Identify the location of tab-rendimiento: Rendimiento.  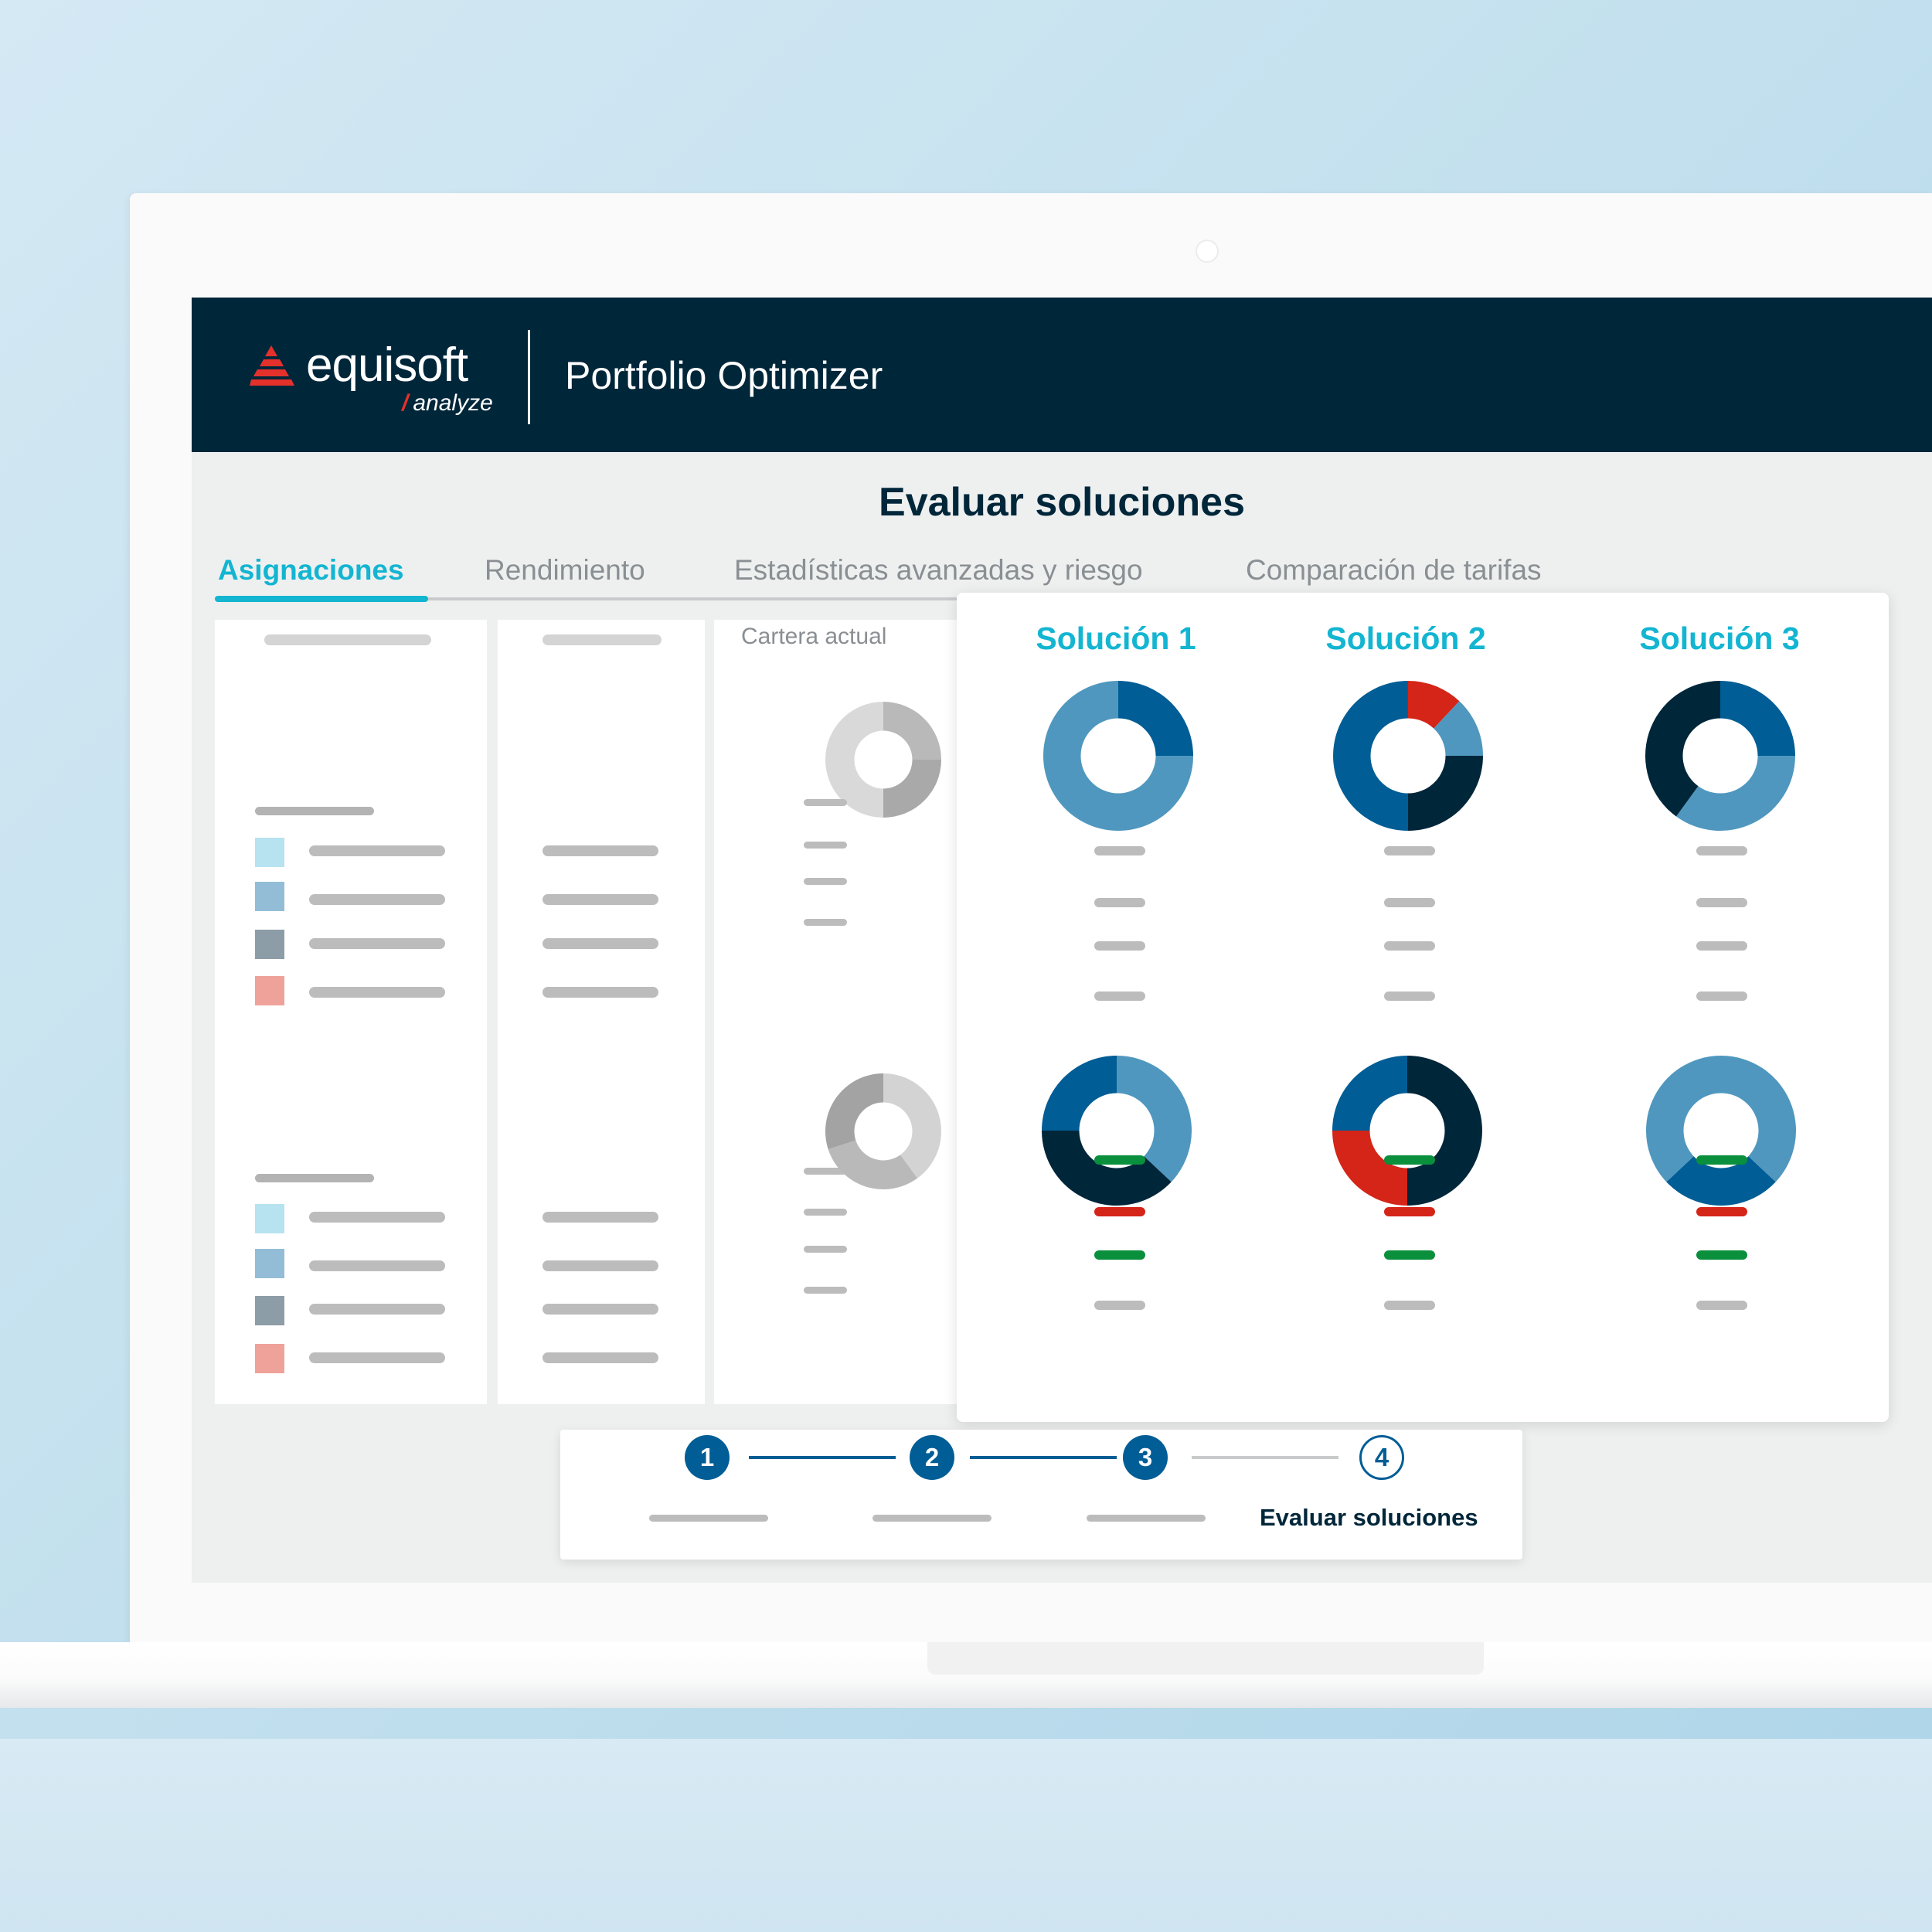
(565, 570).